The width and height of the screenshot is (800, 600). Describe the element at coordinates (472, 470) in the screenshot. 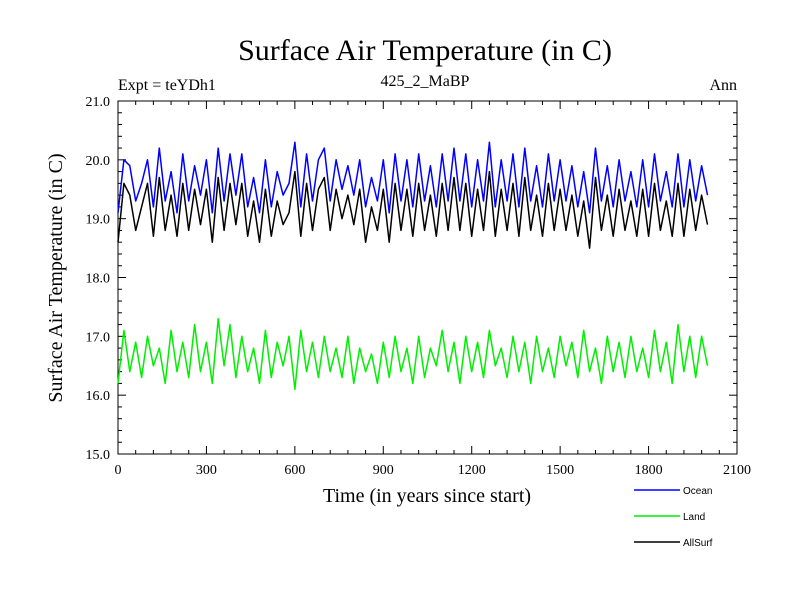

I see `x-tick-label: 1200` at that location.